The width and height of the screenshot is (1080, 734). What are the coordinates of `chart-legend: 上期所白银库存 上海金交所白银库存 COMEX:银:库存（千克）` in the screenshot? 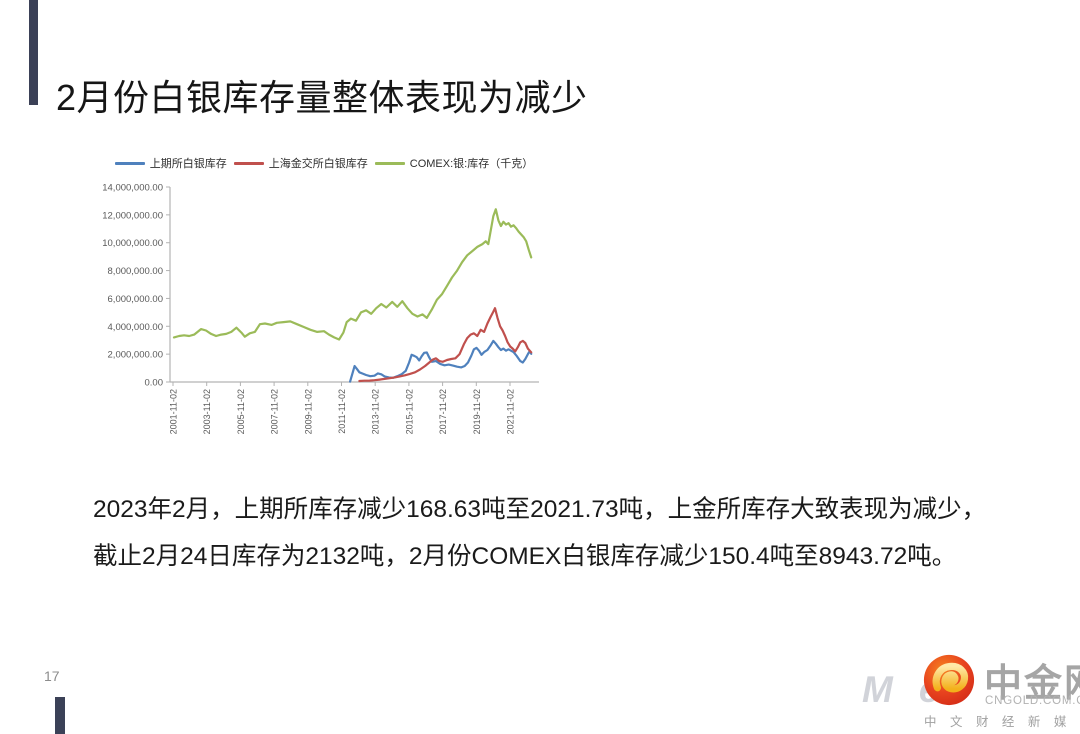 It's located at (324, 163).